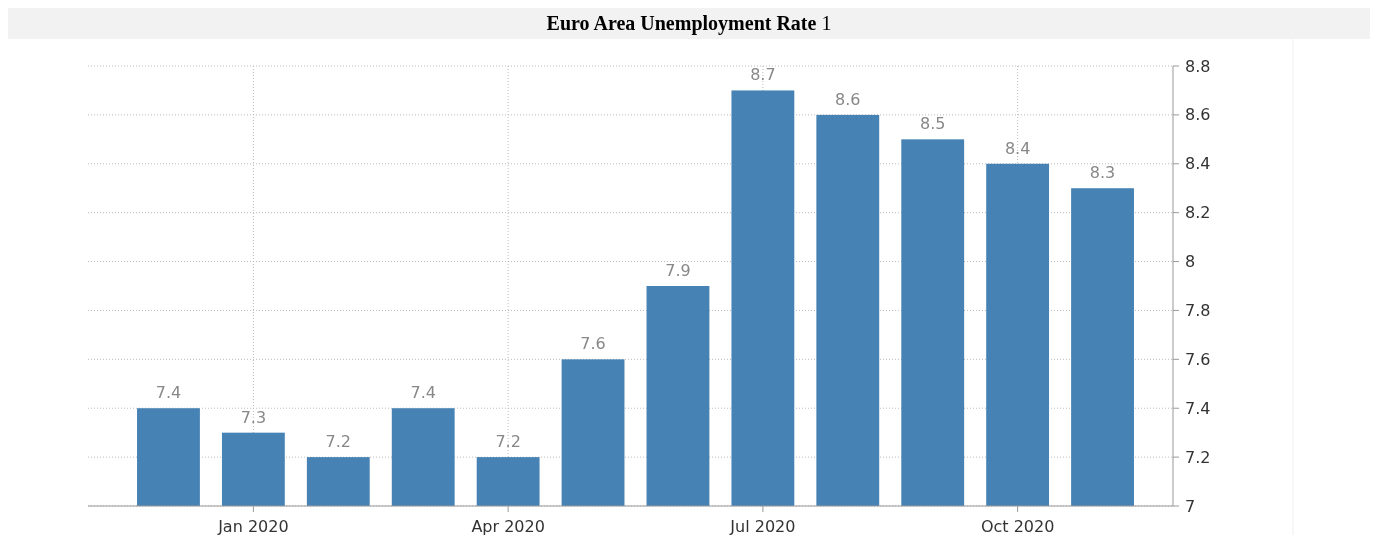  Describe the element at coordinates (508, 526) in the screenshot. I see `x-tick-label: Apr 2020` at that location.